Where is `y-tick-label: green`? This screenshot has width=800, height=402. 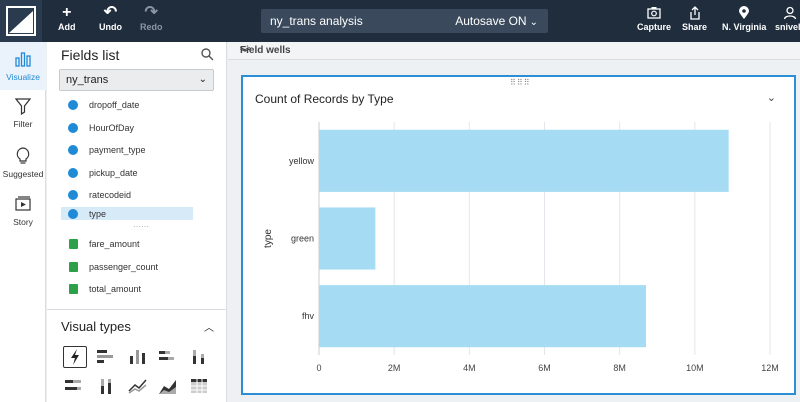 y-tick-label: green is located at coordinates (302, 239).